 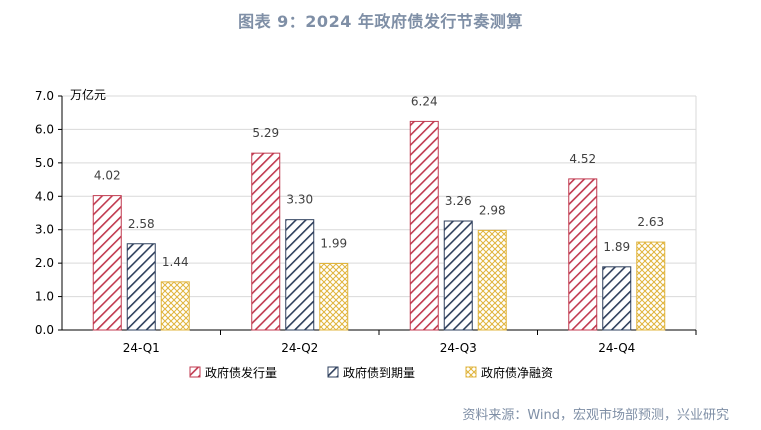 What do you see at coordinates (88, 94) in the screenshot?
I see `y-axis-label: 万亿元` at bounding box center [88, 94].